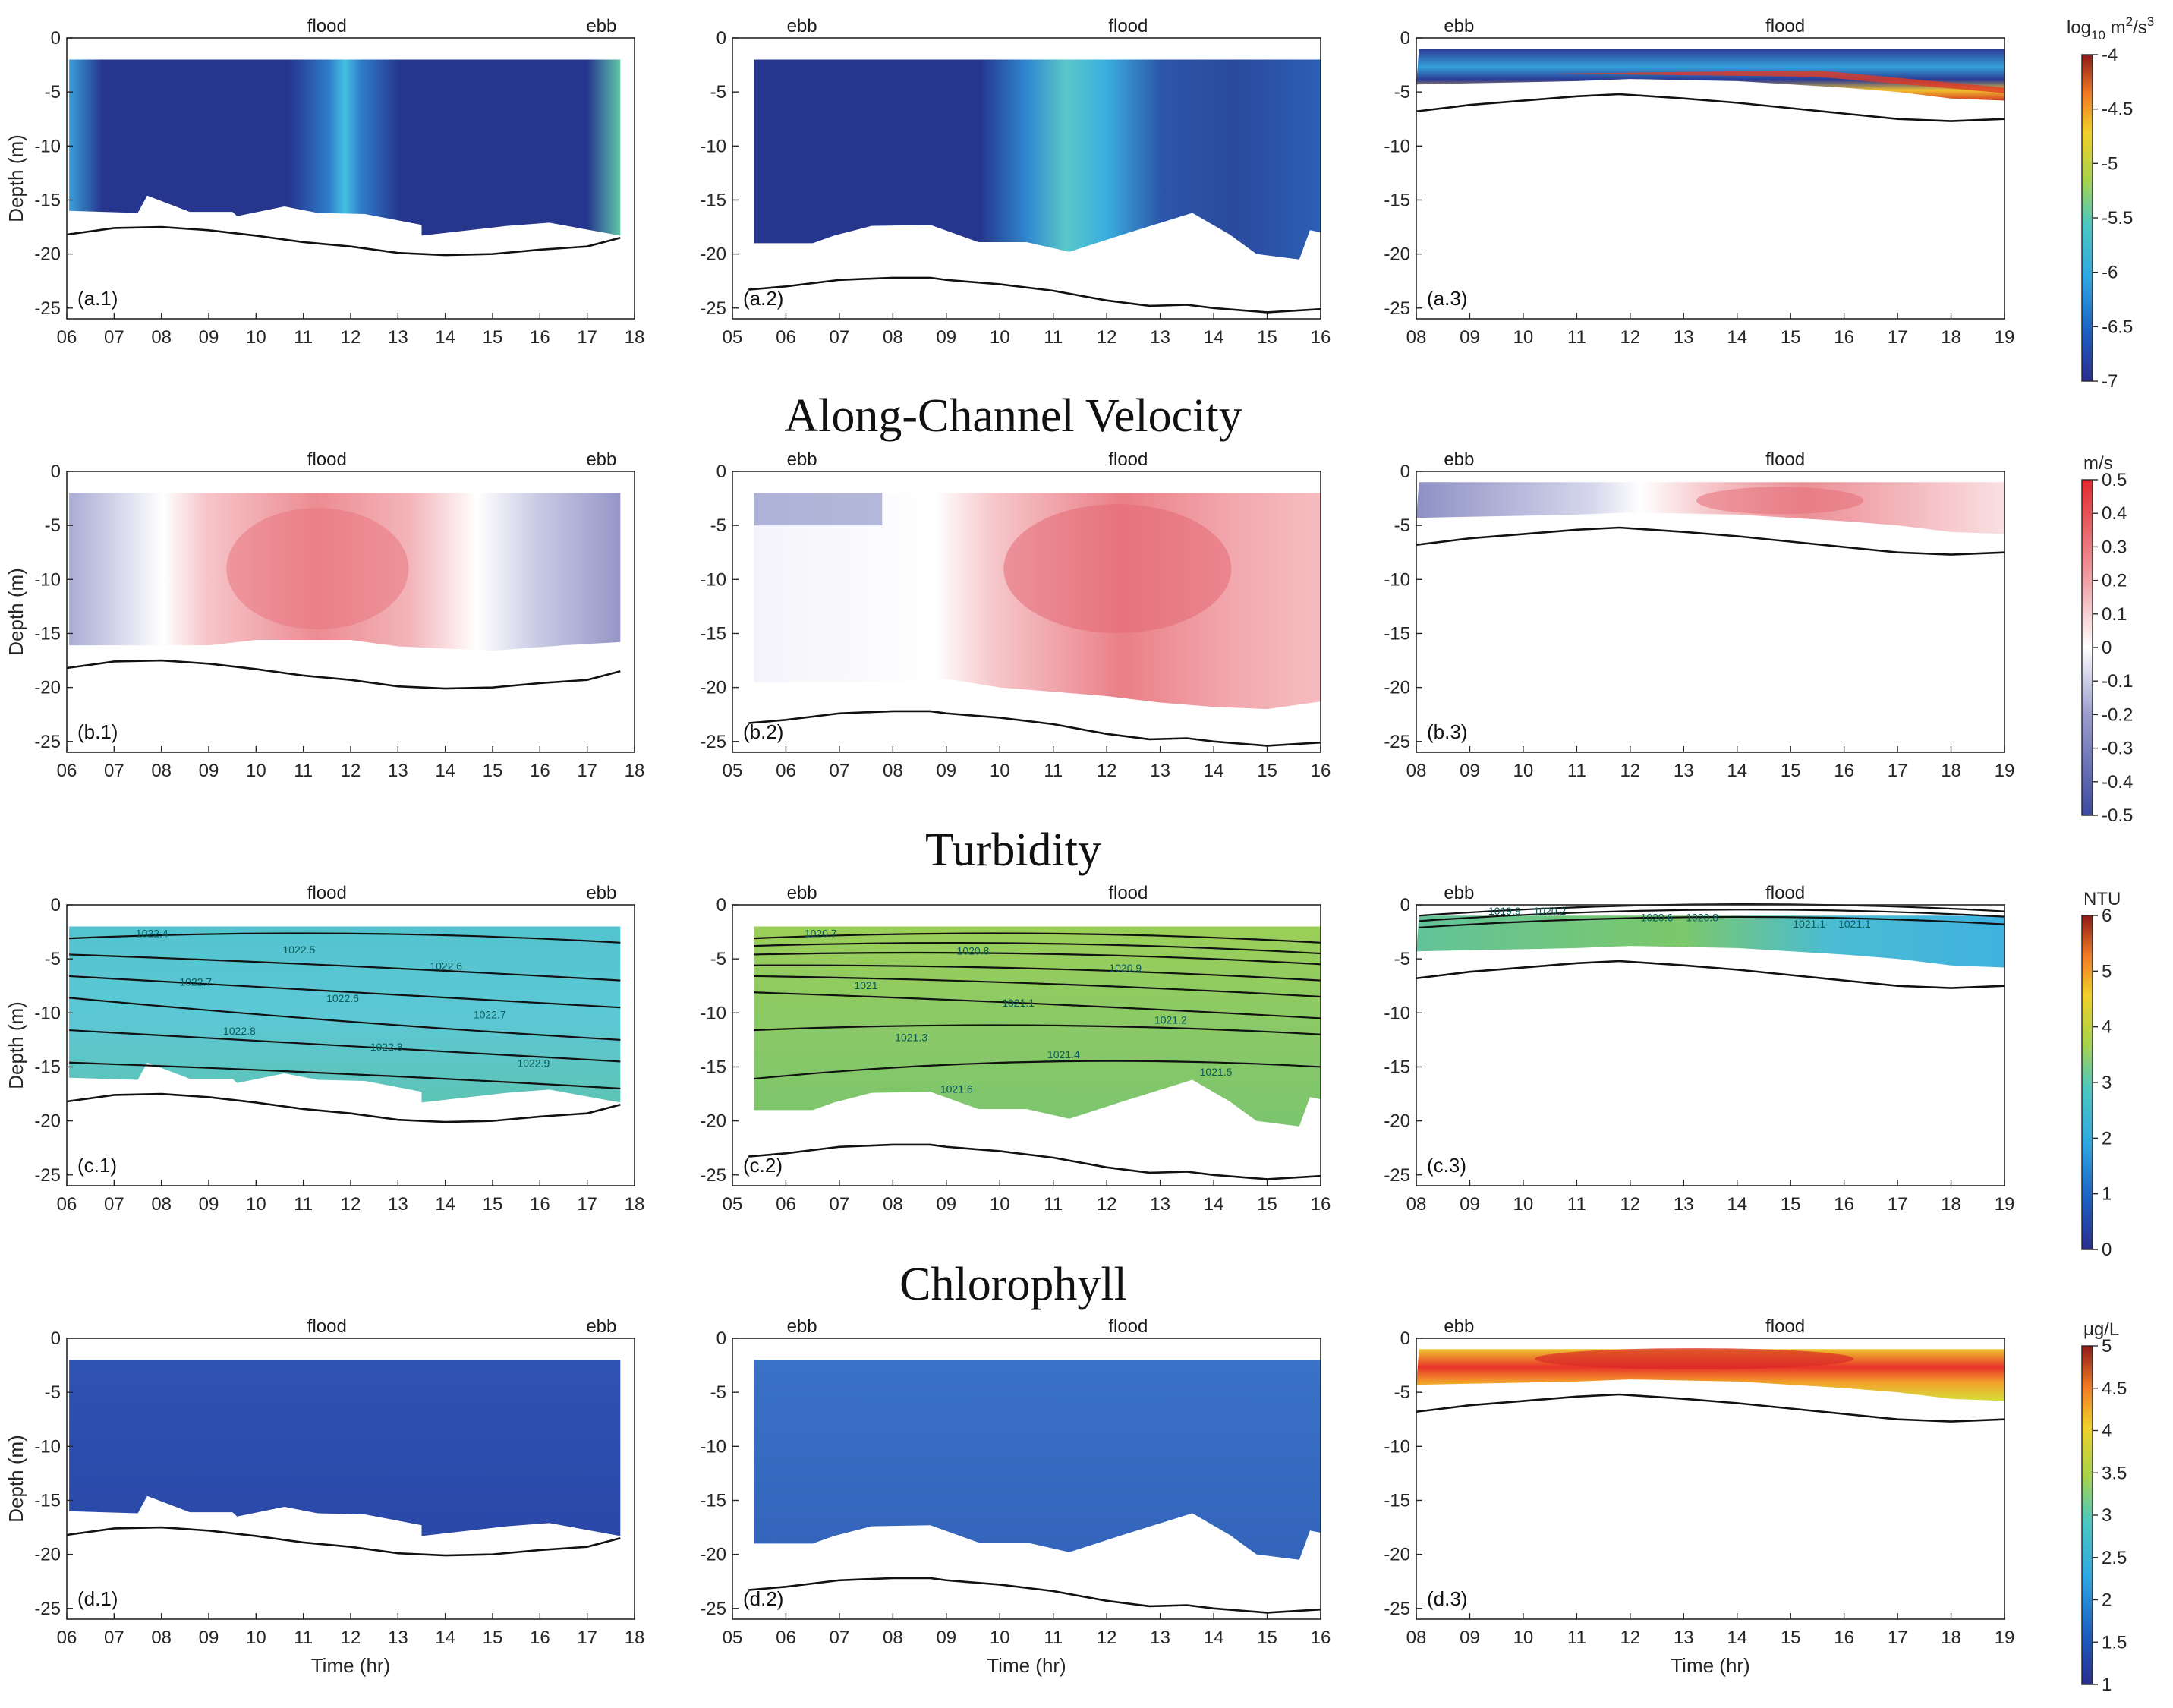  Describe the element at coordinates (2087, 1515) in the screenshot. I see `colorbar-ramp` at that location.